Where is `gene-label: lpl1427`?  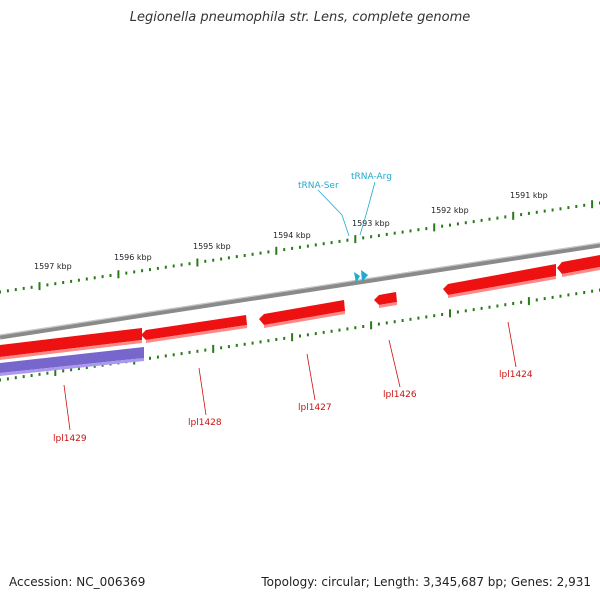
gene-label: lpl1427 is located at coordinates (315, 408).